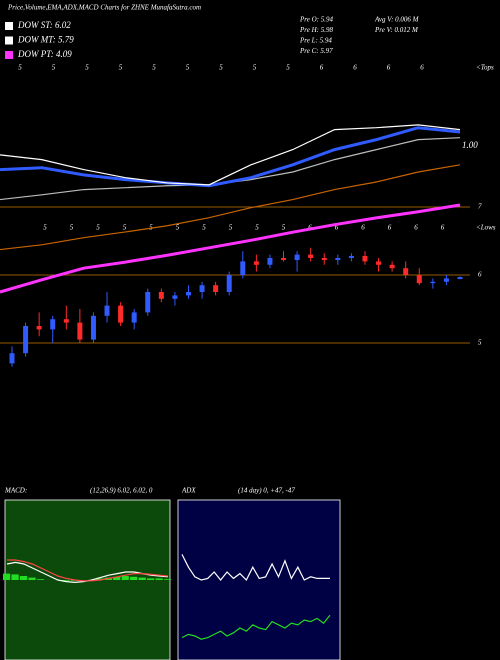  Describe the element at coordinates (315, 41) in the screenshot. I see `info-text: Pre L: 5.94` at that location.